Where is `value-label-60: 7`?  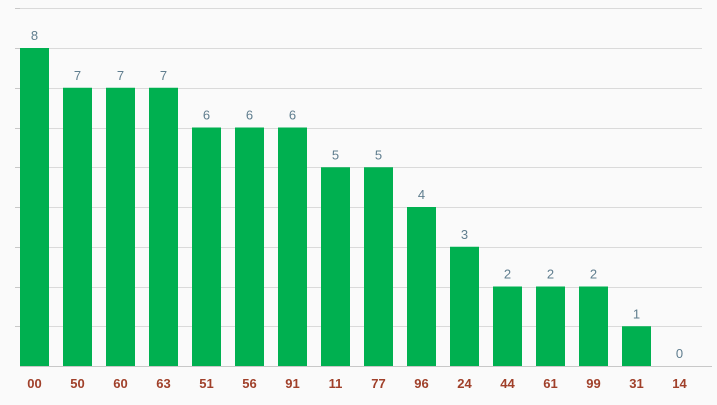
value-label-60: 7 is located at coordinates (120, 75).